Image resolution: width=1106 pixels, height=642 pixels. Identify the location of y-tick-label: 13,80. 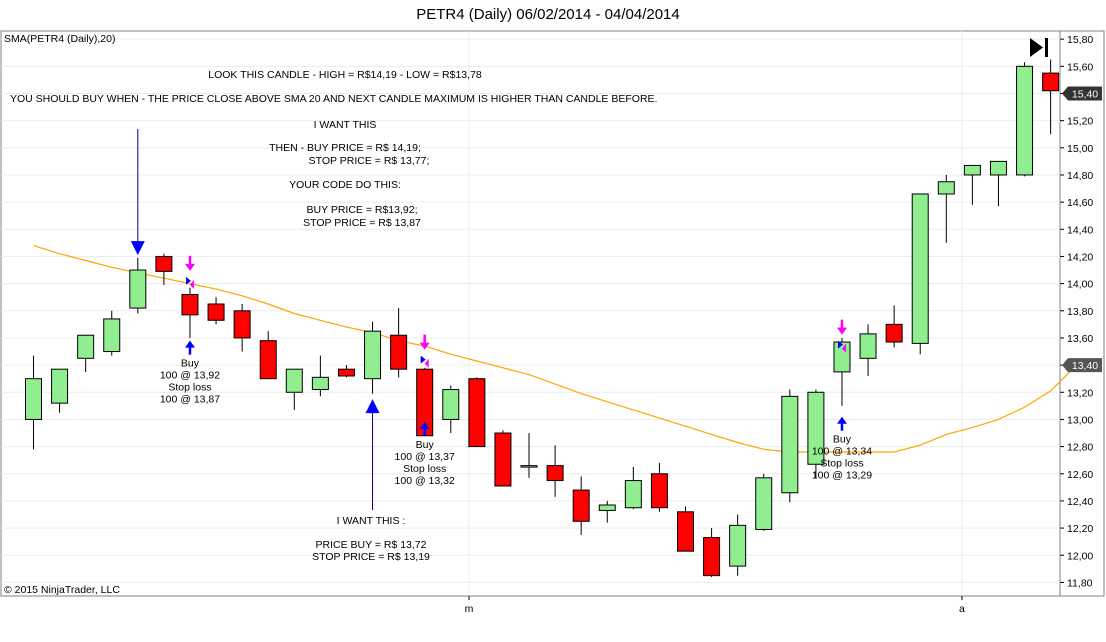
(1080, 312).